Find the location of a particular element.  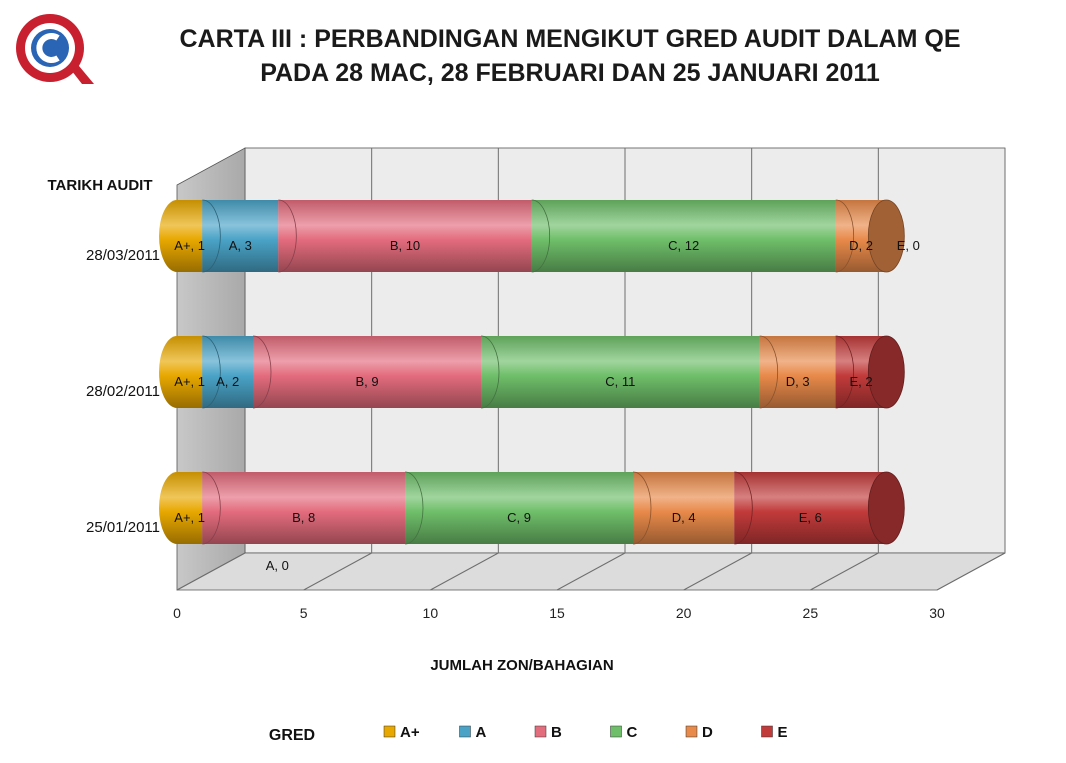

data-label: B, 8 is located at coordinates (303, 517).